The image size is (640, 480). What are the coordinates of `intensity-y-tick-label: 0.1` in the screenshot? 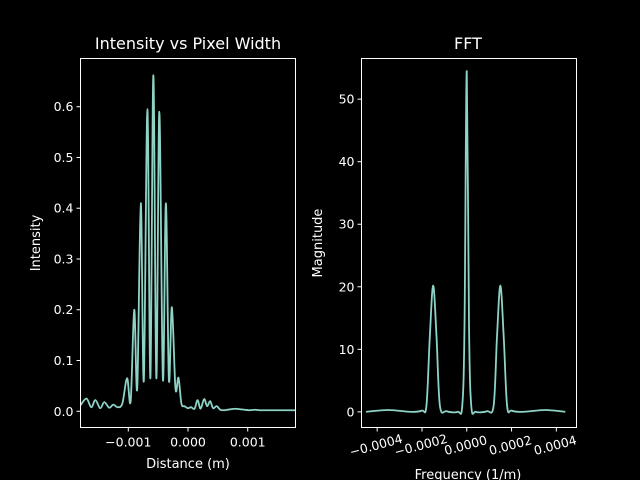 It's located at (64, 360).